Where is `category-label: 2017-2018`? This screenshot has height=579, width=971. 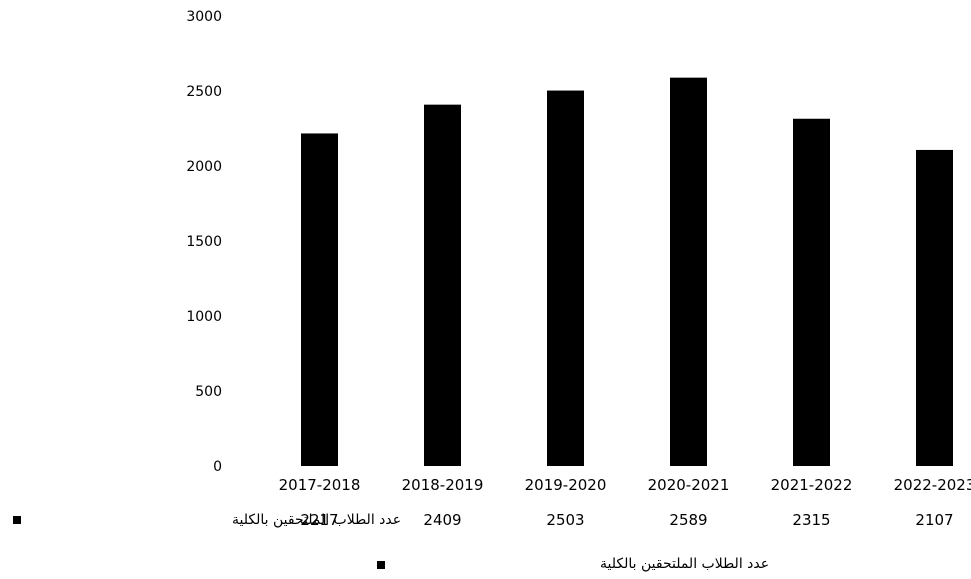
category-label: 2017-2018 is located at coordinates (320, 485).